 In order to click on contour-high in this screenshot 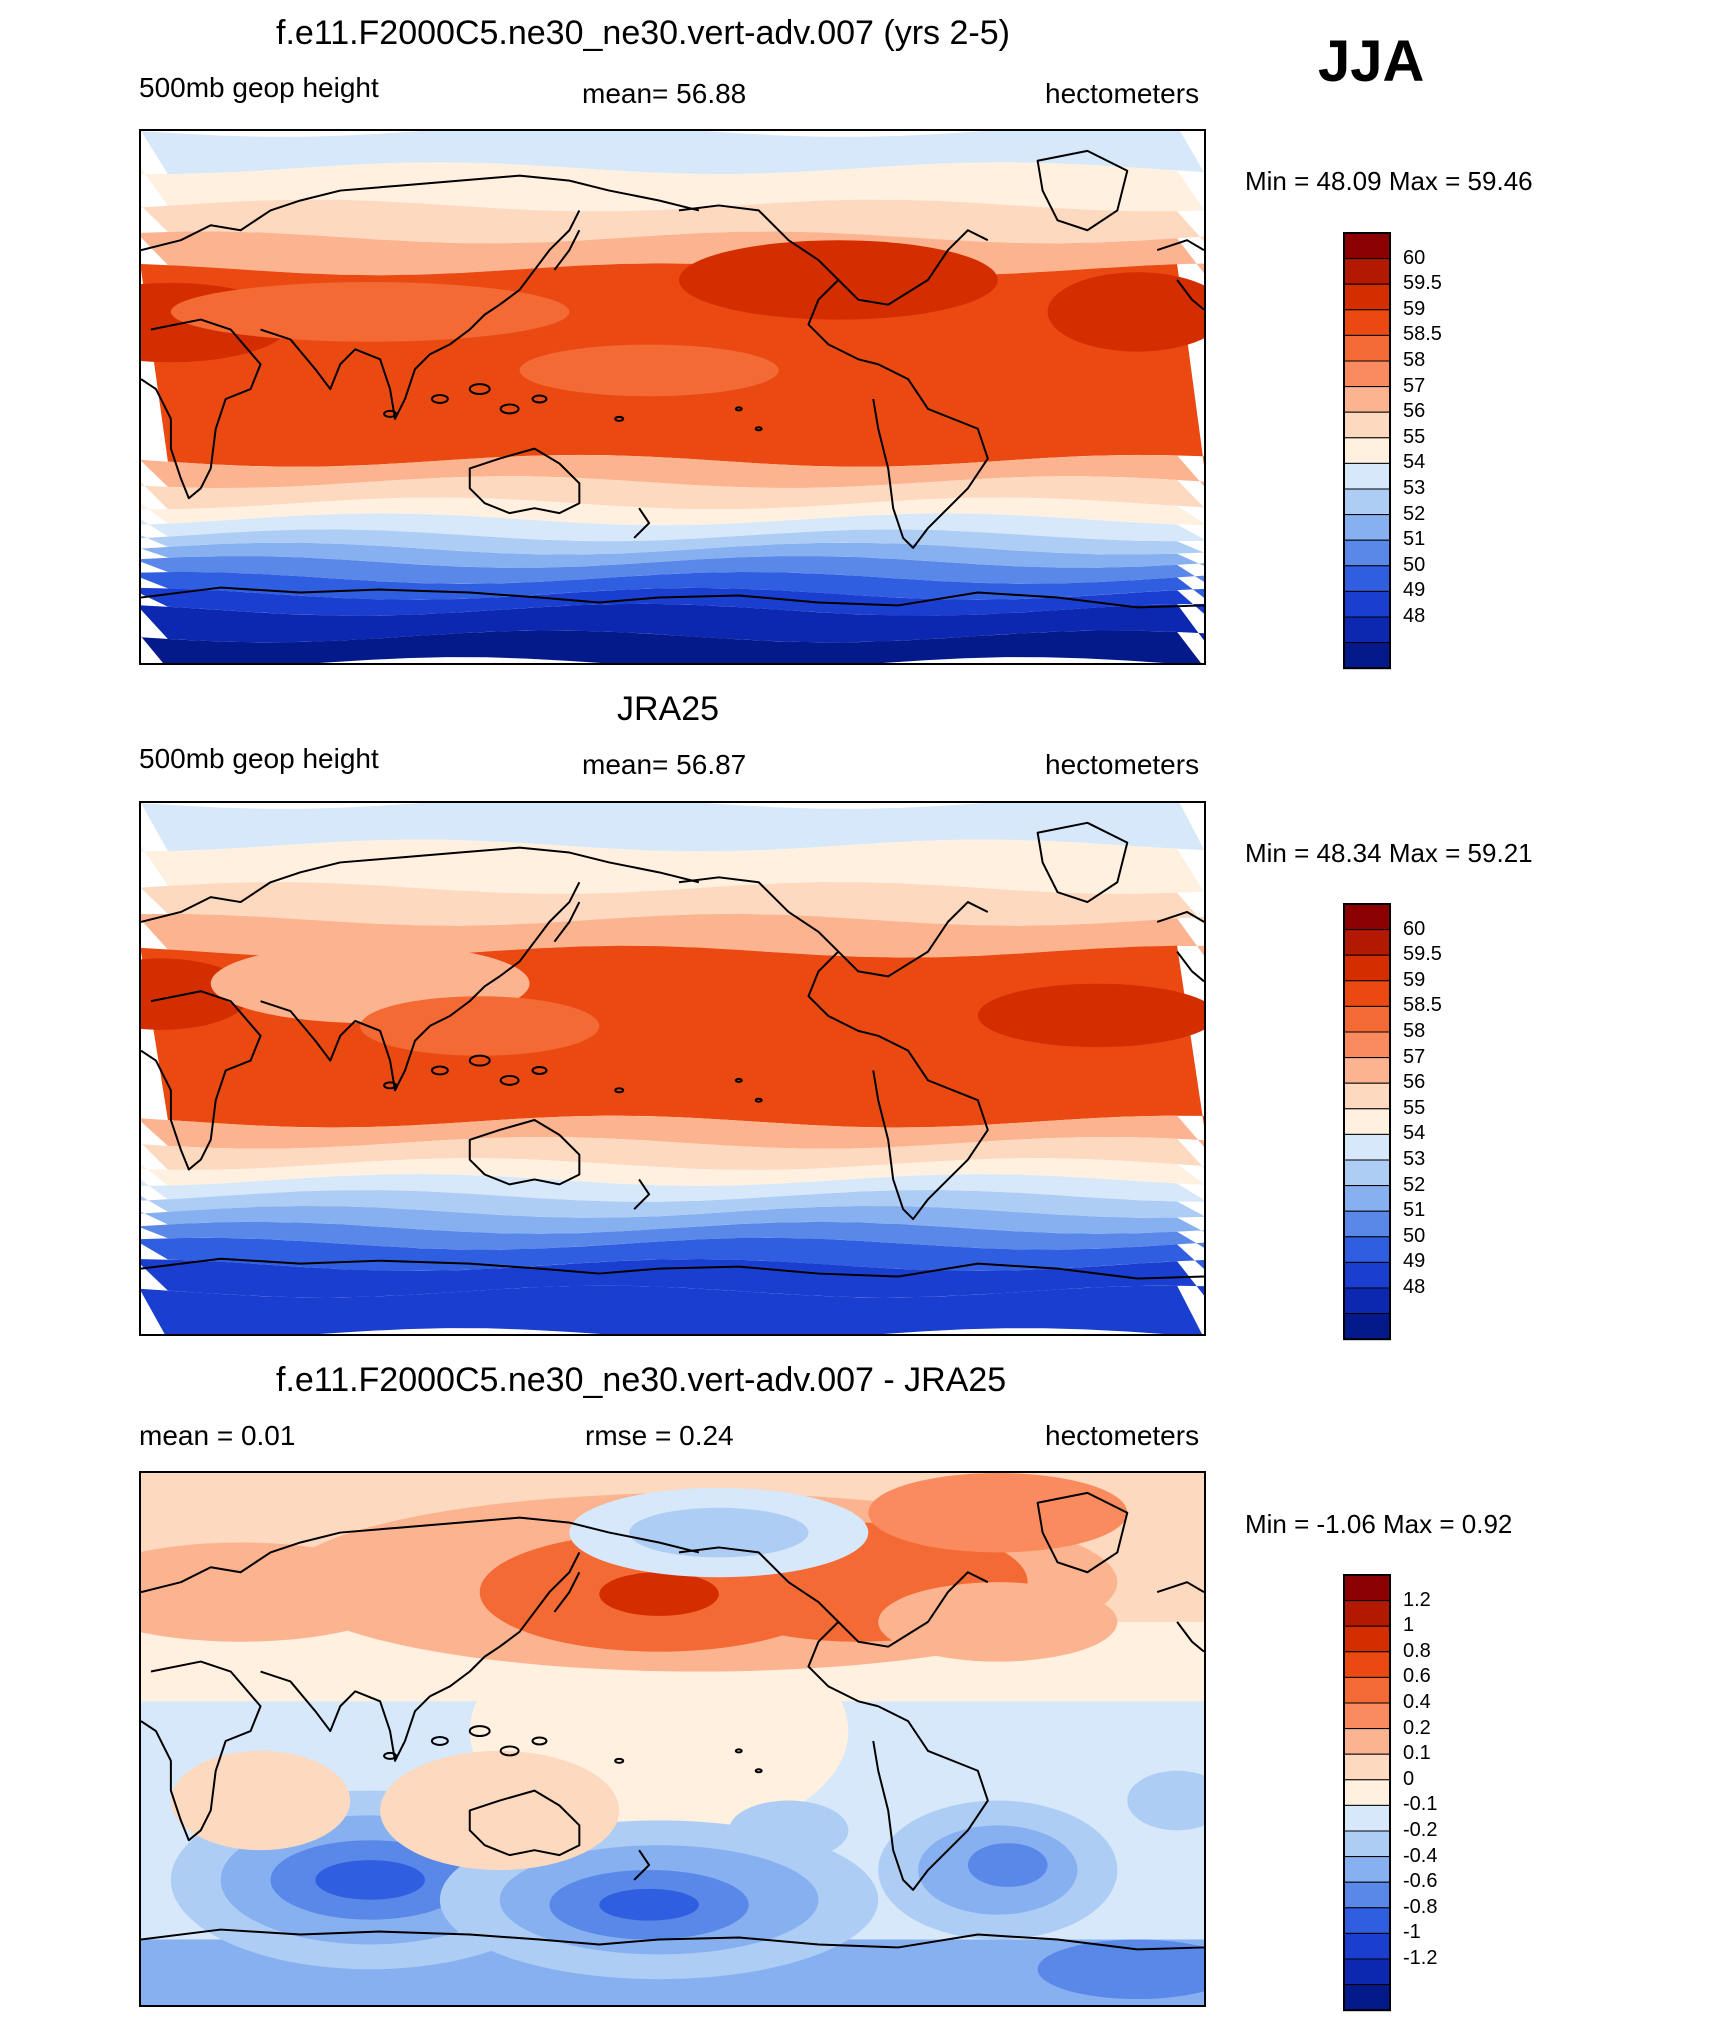, I will do `click(370, 312)`.